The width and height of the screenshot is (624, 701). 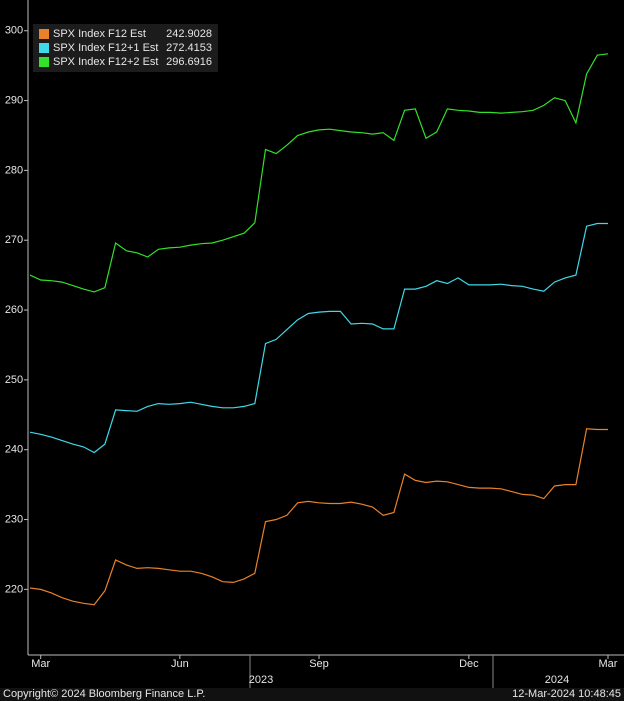 What do you see at coordinates (105, 48) in the screenshot?
I see `legend-label: SPX Index F12+1 Est` at bounding box center [105, 48].